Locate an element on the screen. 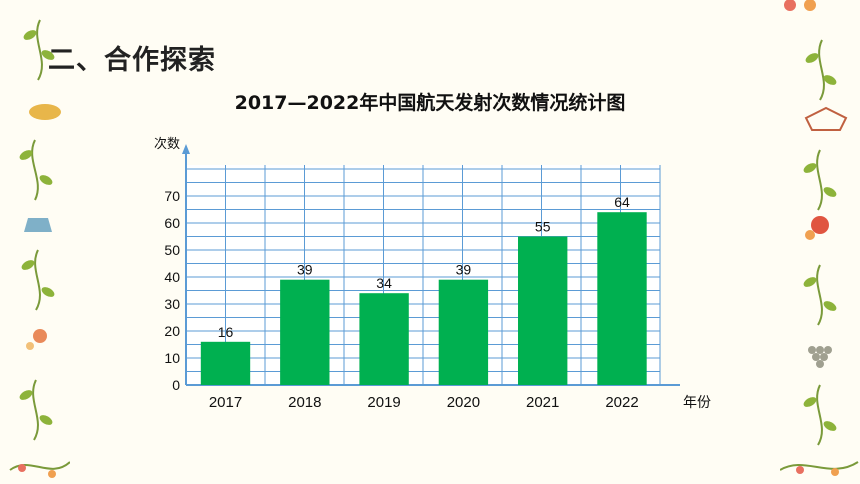 The width and height of the screenshot is (860, 484). right-floral-border is located at coordinates (819, 238).